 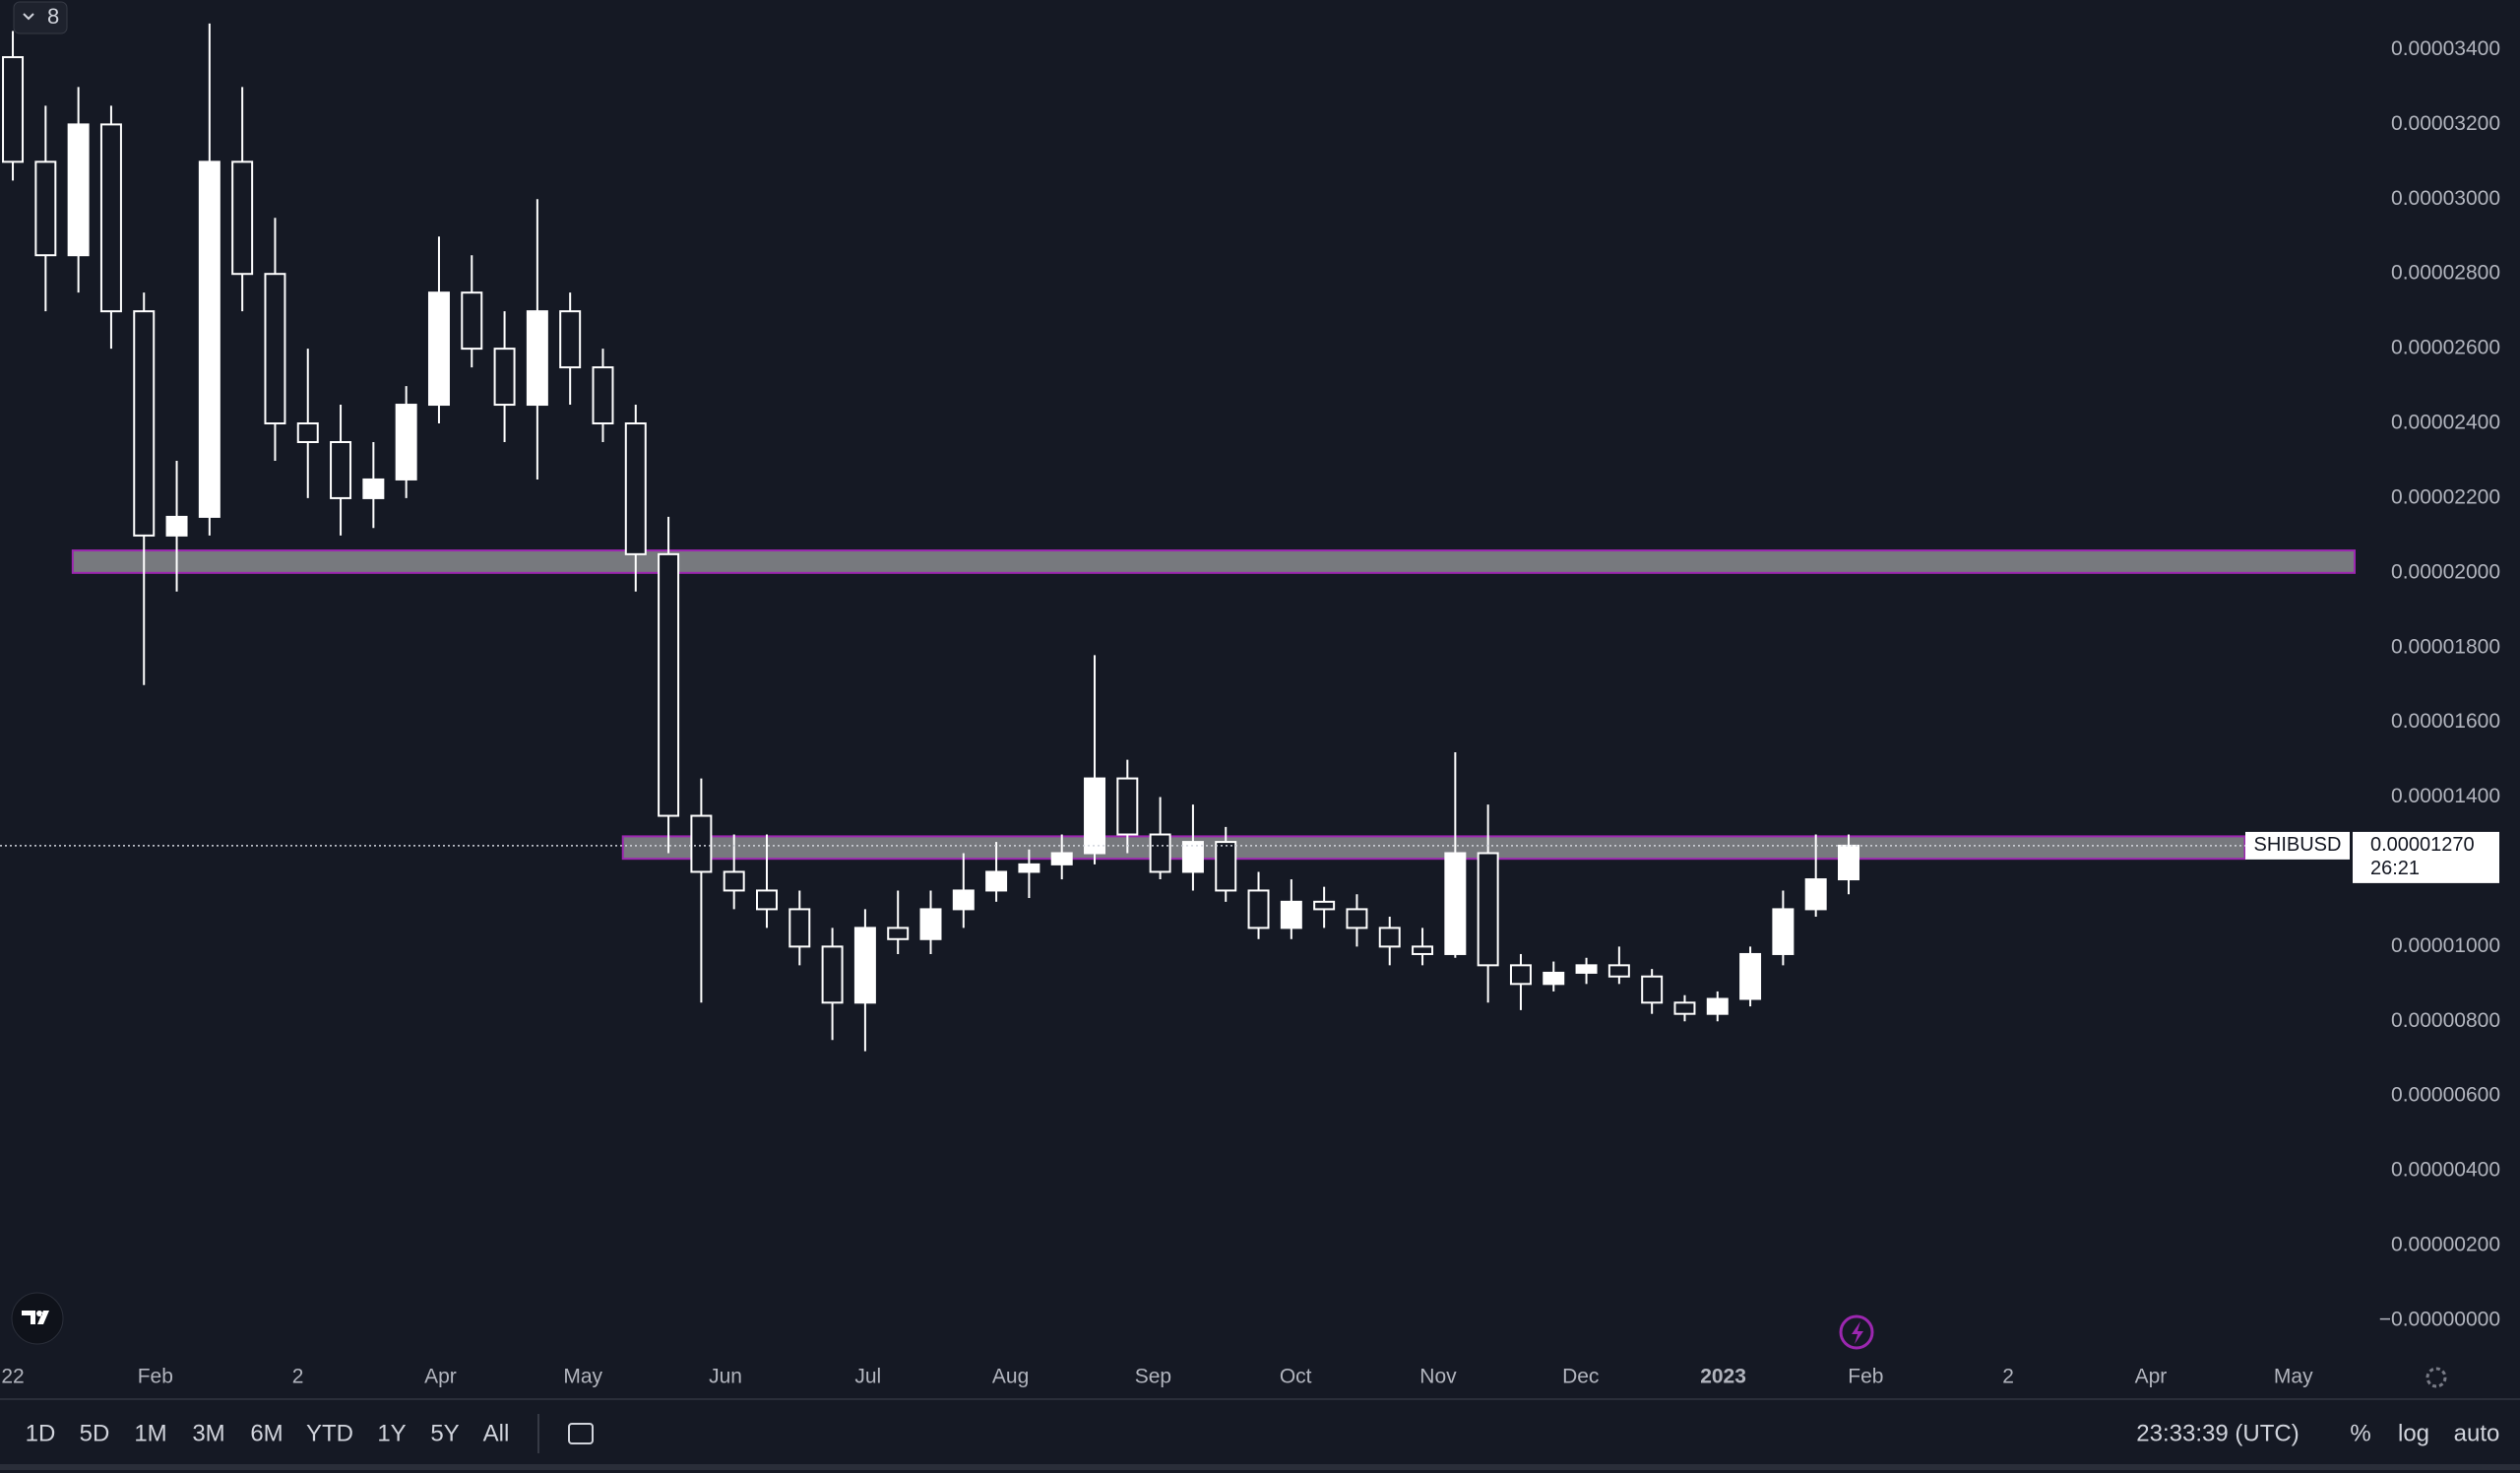 I want to click on y-tick-label: 0.00002200, so click(x=2445, y=496).